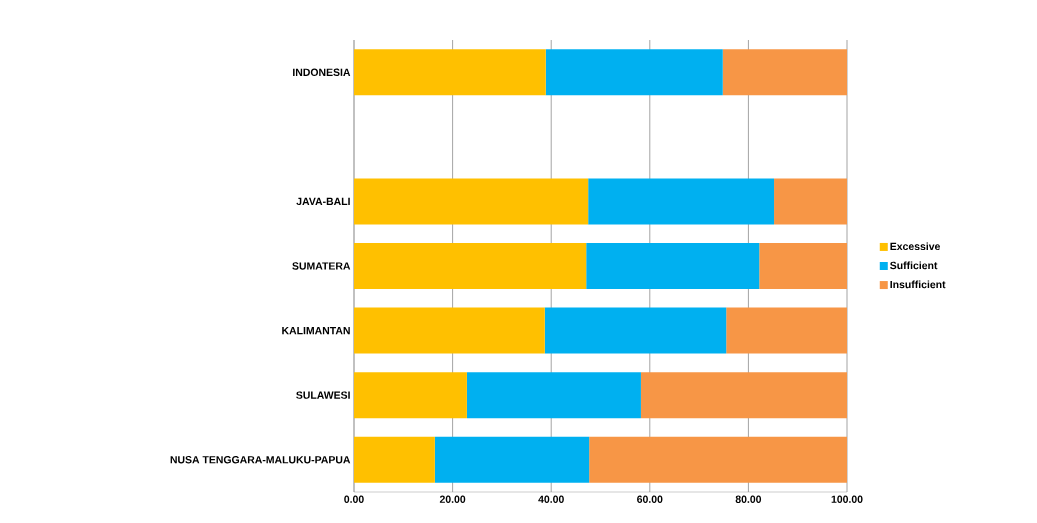 This screenshot has height=523, width=1037. What do you see at coordinates (322, 72) in the screenshot?
I see `y-tick-label: INDONESIA` at bounding box center [322, 72].